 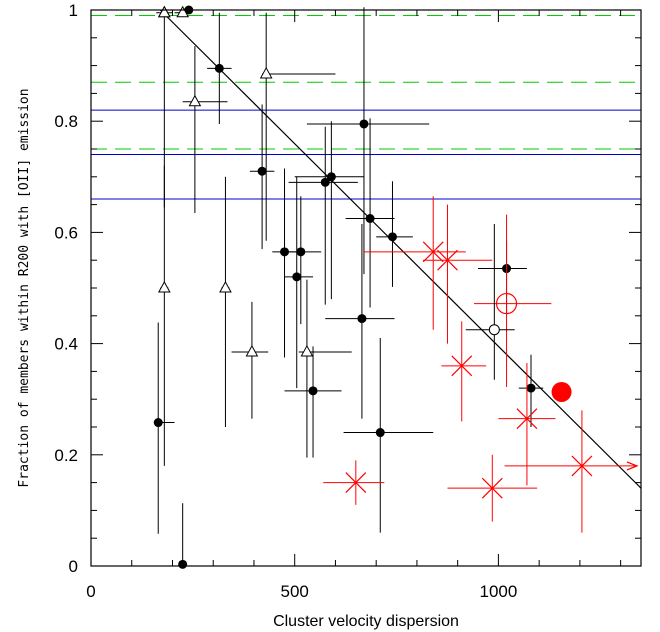 I want to click on y-tick-label: 0.2, so click(x=66, y=455).